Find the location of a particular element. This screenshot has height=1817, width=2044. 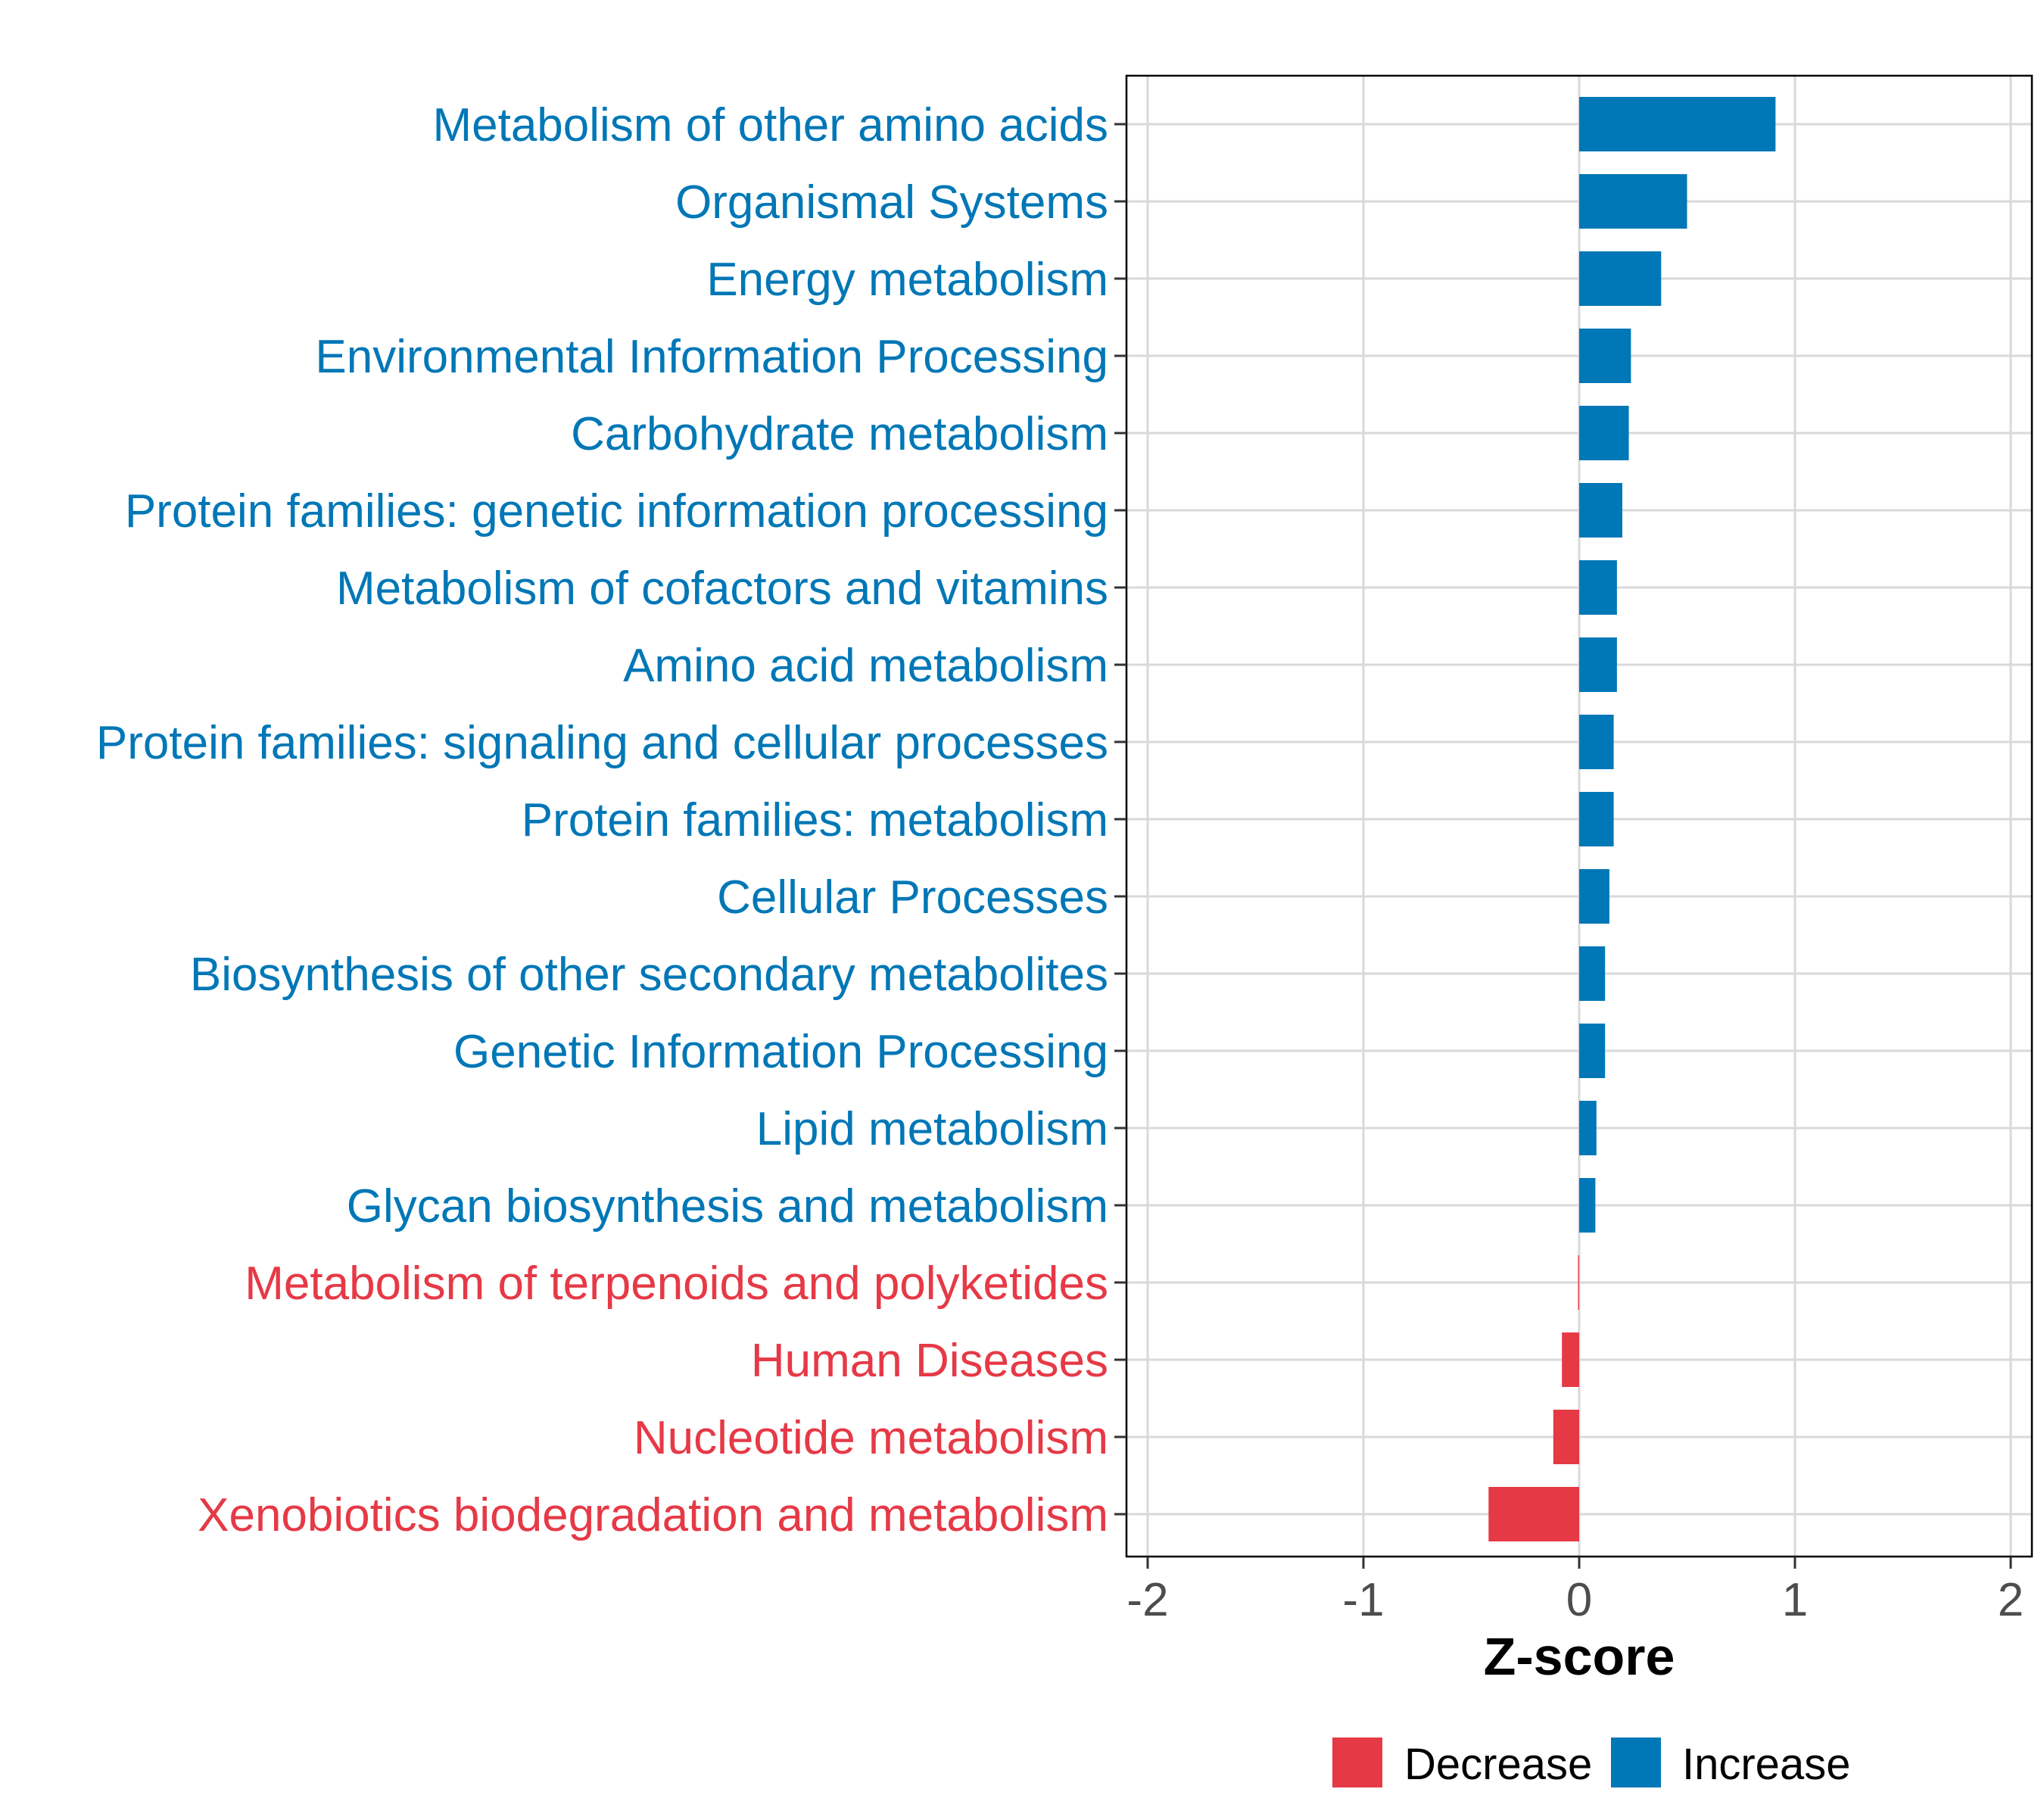

category-label: Metabolism of terpenoids and polyketides is located at coordinates (676, 1284).